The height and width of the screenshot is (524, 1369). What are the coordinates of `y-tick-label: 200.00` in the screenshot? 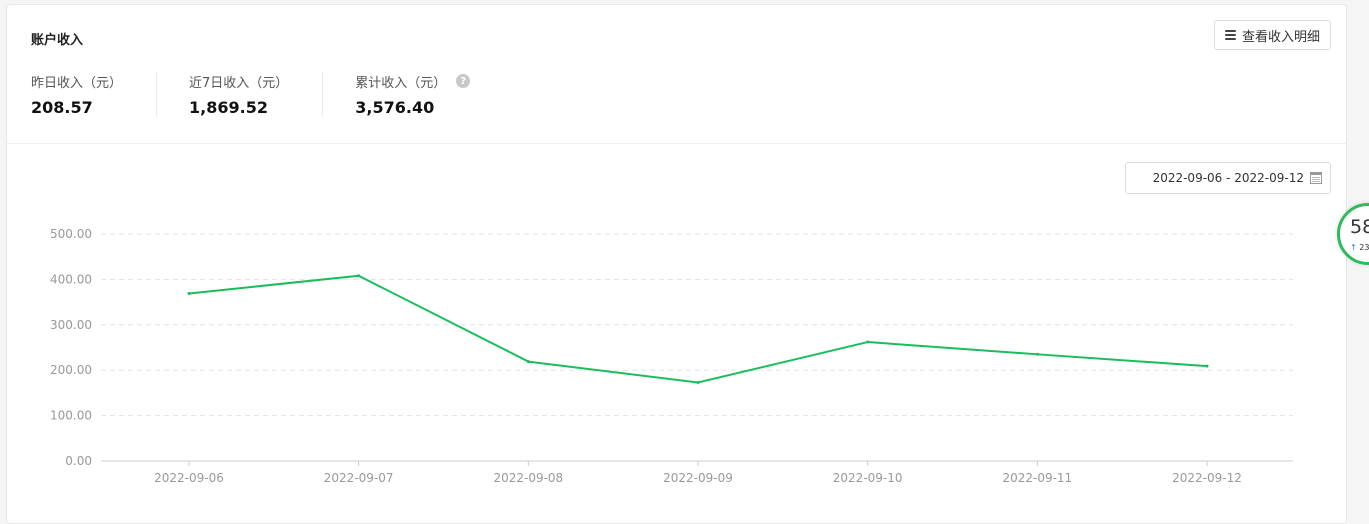 It's located at (71, 370).